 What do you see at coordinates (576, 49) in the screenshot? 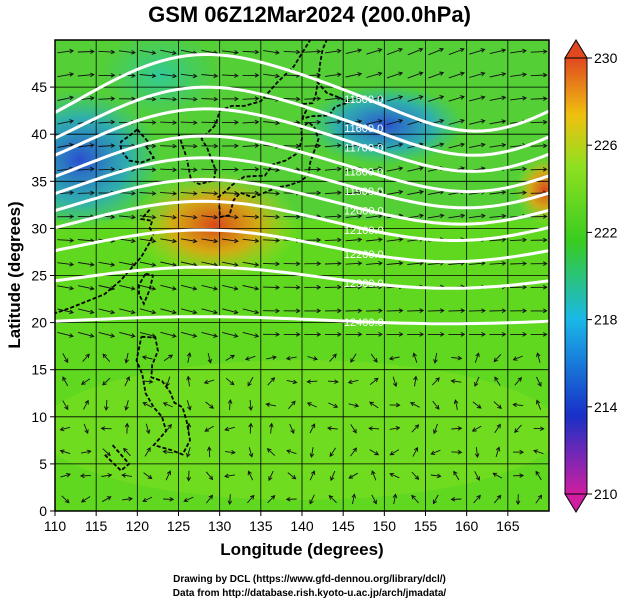
I see `colorbar-max-arrow` at bounding box center [576, 49].